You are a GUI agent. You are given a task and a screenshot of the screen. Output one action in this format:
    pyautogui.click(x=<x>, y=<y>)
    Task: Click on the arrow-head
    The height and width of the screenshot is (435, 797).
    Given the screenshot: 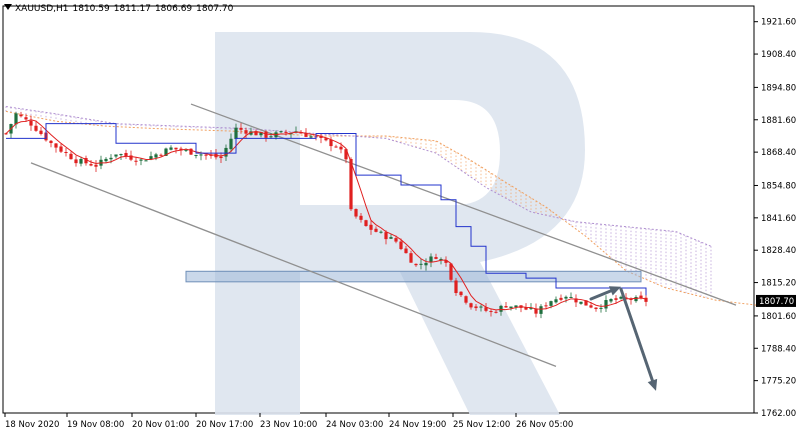 What is the action you would take?
    pyautogui.click(x=614, y=291)
    